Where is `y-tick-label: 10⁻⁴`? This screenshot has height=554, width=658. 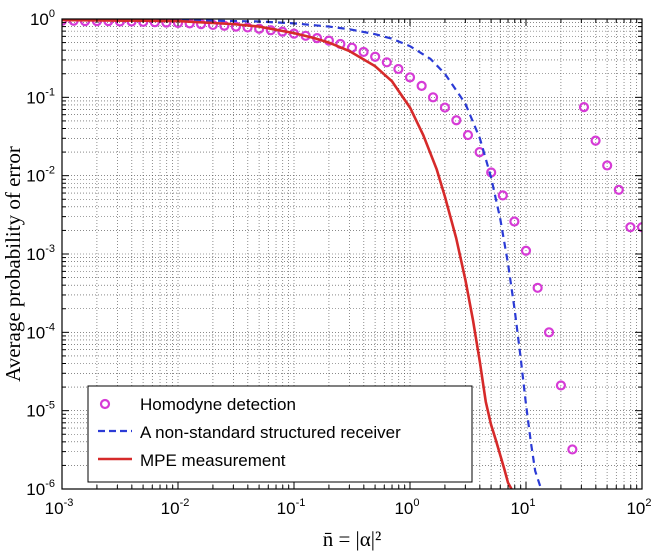
y-tick-label: 10⁻⁴ is located at coordinates (40, 331).